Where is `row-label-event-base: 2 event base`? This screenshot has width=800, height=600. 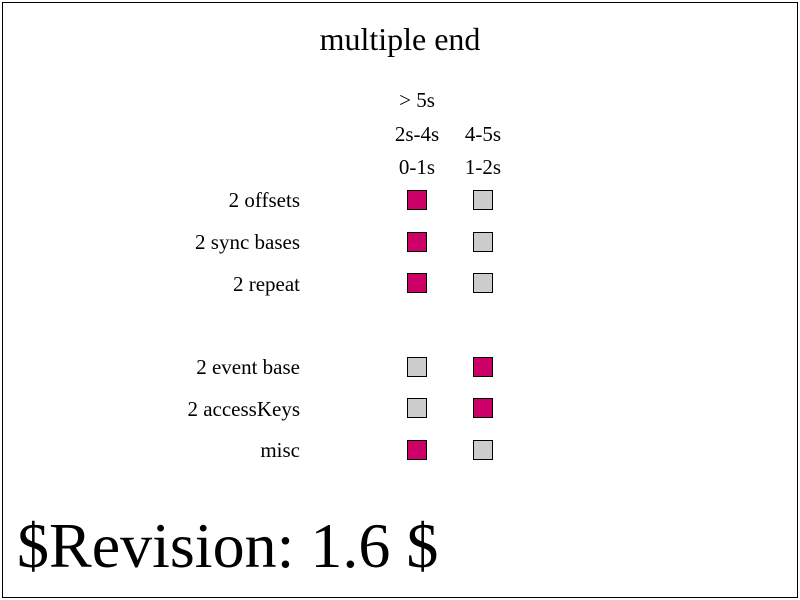 row-label-event-base: 2 event base is located at coordinates (248, 367).